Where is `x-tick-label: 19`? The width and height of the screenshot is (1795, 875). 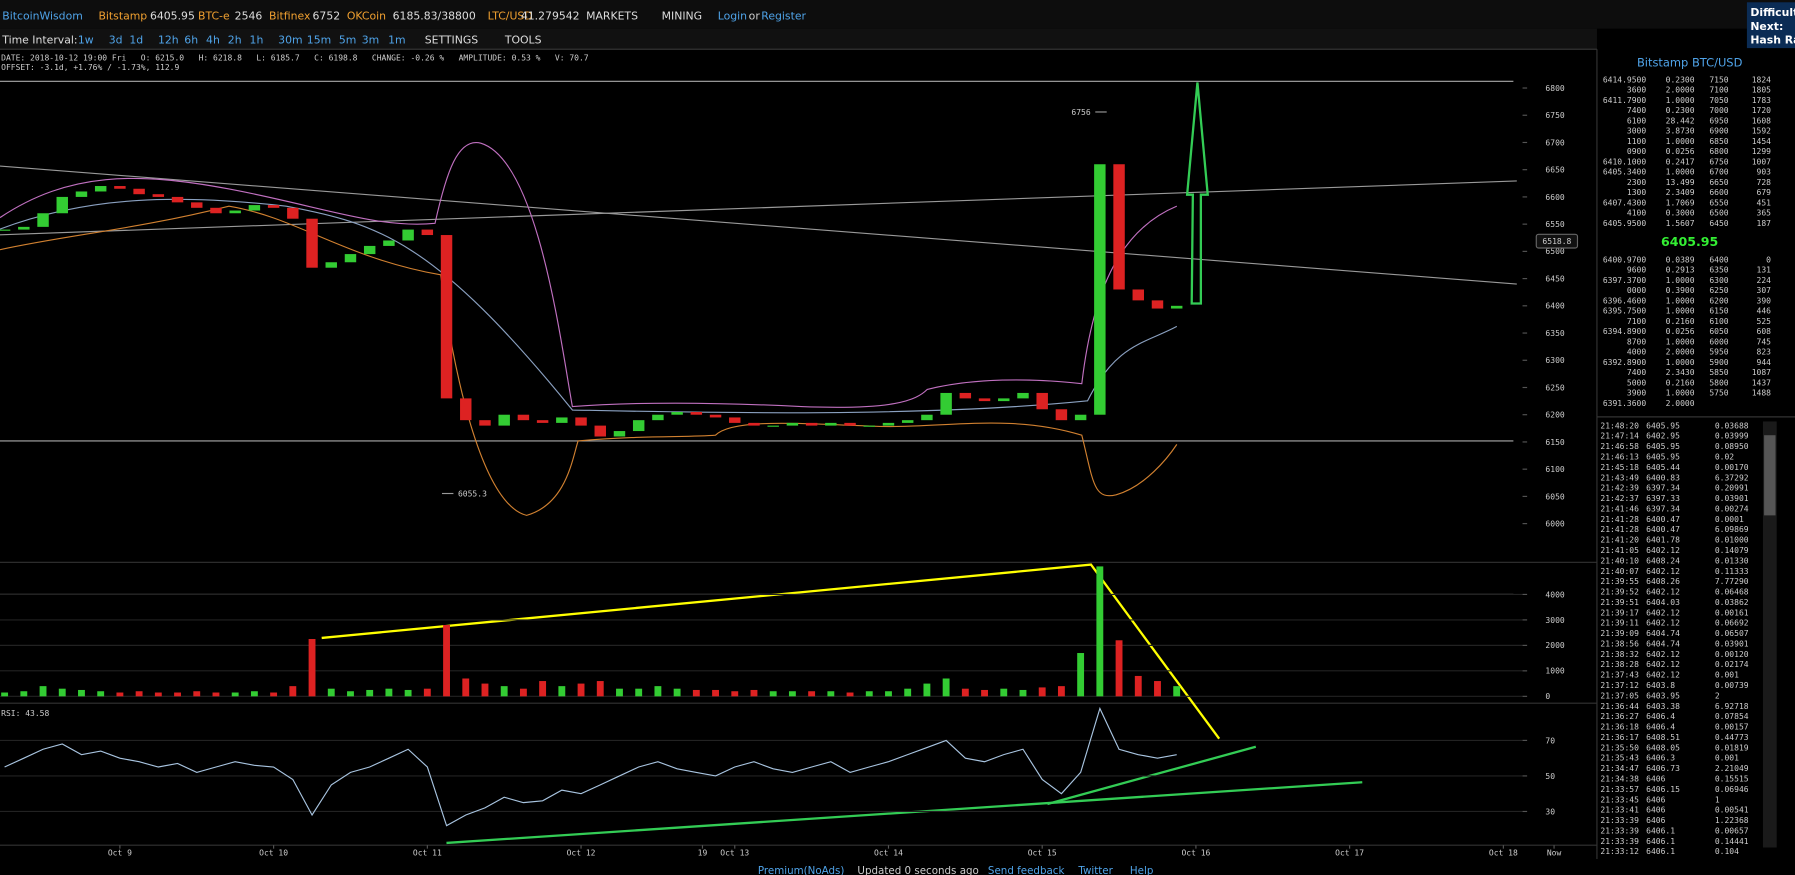 x-tick-label: 19 is located at coordinates (703, 853).